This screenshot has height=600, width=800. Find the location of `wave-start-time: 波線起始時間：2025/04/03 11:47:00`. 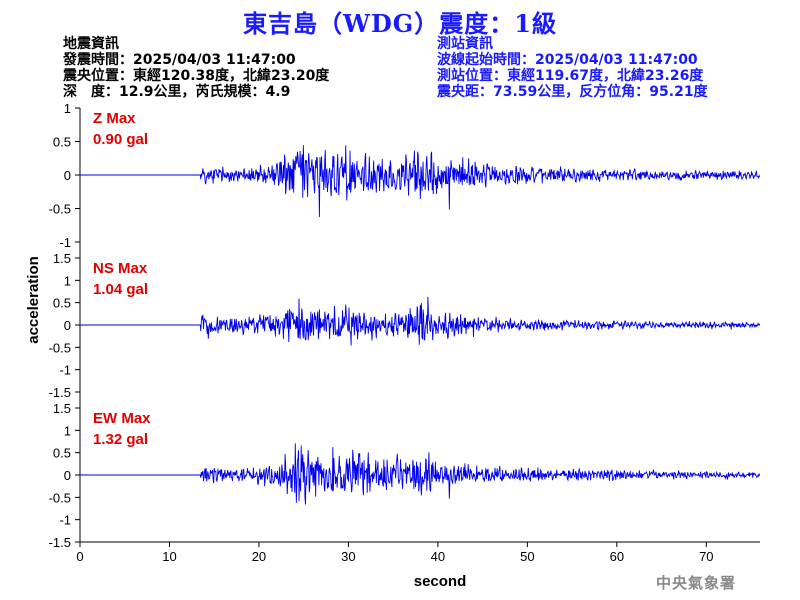

wave-start-time: 波線起始時間：2025/04/03 11:47:00 is located at coordinates (567, 60).